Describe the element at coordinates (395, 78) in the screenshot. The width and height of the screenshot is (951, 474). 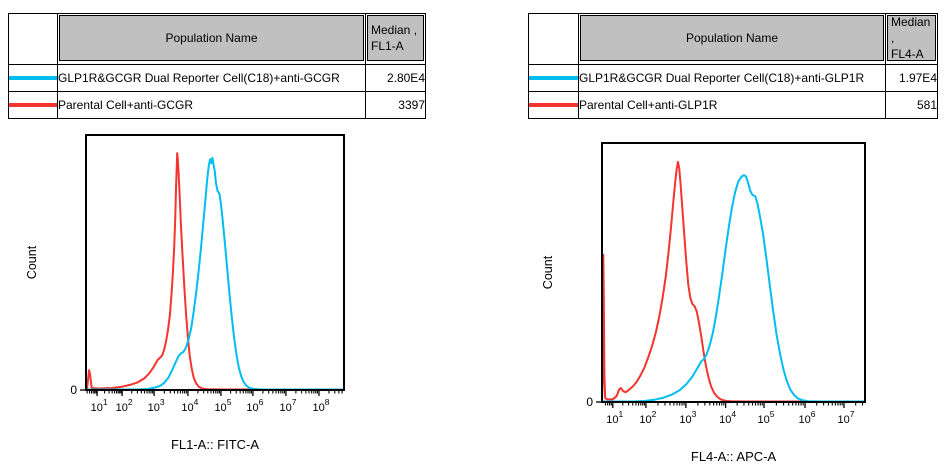
I see `median-value: 2.80E4` at that location.